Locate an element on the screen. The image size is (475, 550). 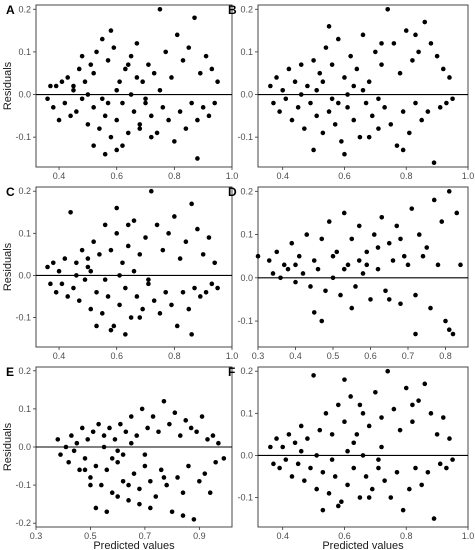
y-axis-title: Residuals is located at coordinates (8, 446).